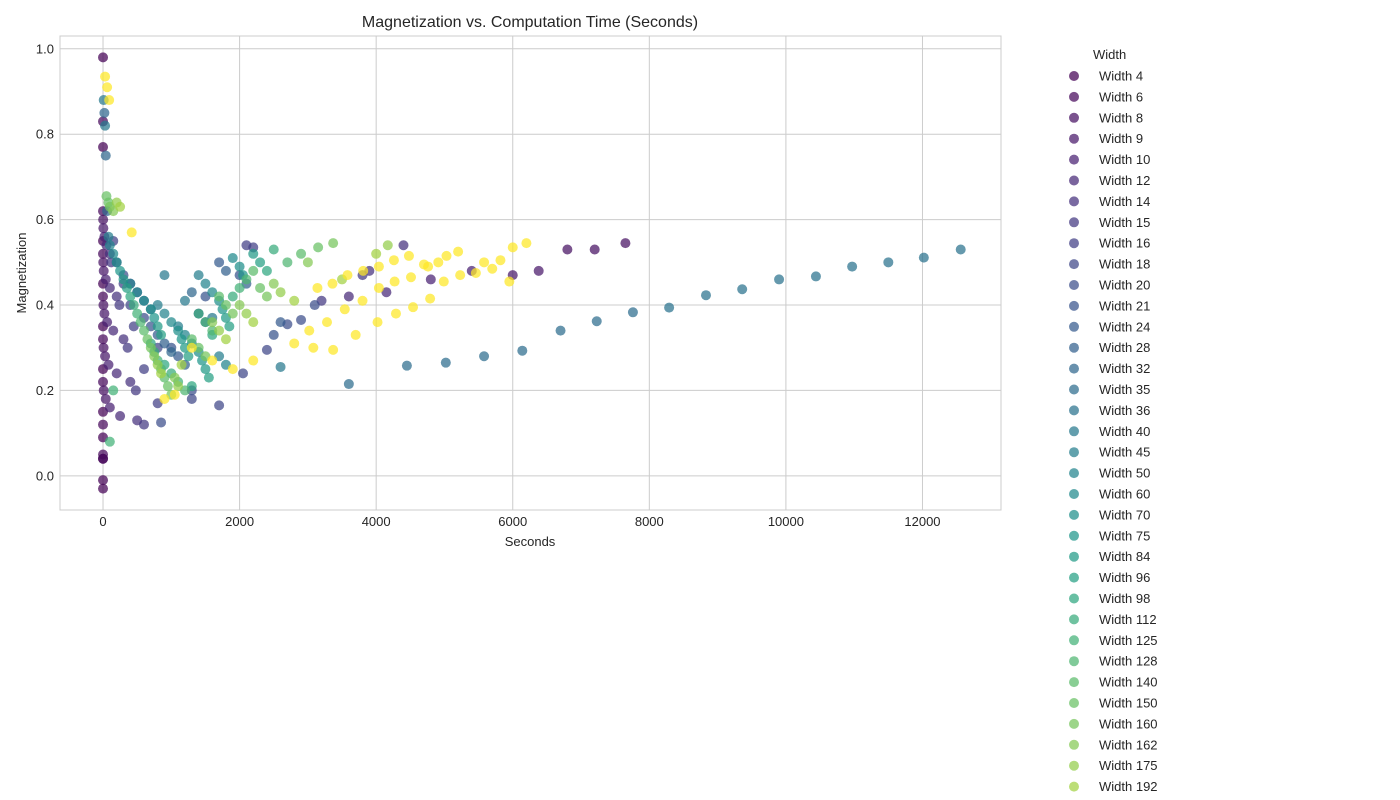 Image resolution: width=1400 pixels, height=800 pixels. What do you see at coordinates (1124, 180) in the screenshot?
I see `legend-label: Width 12` at bounding box center [1124, 180].